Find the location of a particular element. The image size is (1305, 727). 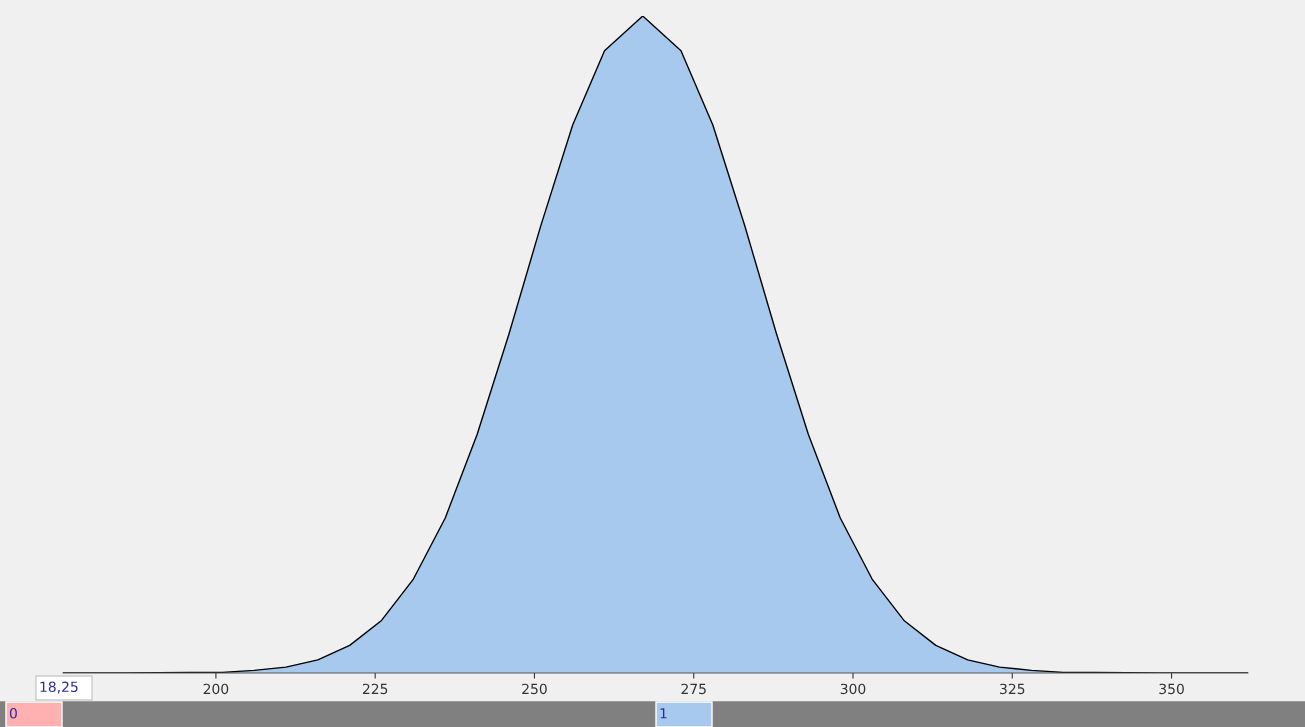

x-tick-label: 275 is located at coordinates (693, 689).